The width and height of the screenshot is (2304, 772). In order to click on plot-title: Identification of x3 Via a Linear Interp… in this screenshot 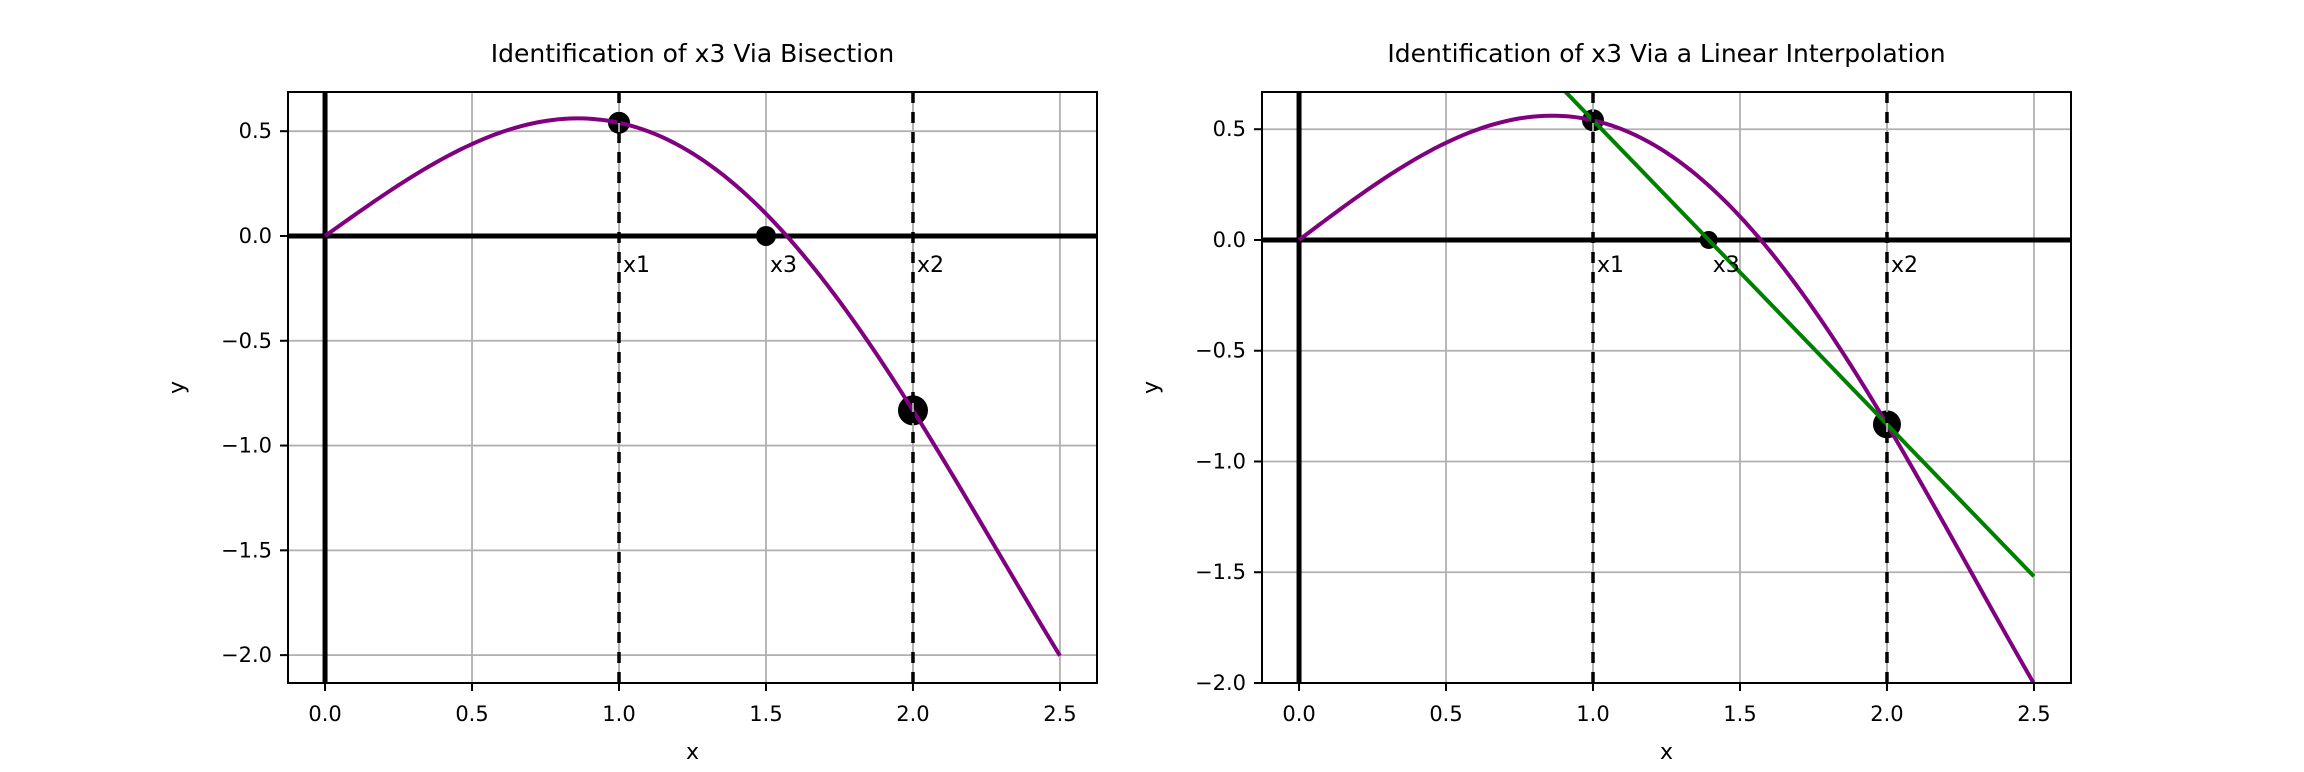, I will do `click(1666, 53)`.